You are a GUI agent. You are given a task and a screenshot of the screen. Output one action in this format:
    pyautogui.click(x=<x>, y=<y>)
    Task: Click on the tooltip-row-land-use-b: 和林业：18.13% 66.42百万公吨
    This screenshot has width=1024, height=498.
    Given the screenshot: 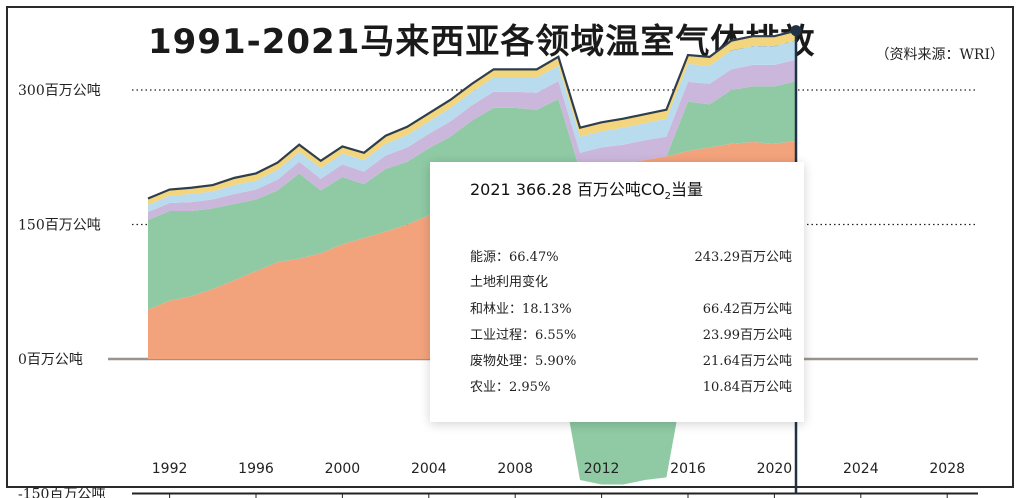 What is the action you would take?
    pyautogui.click(x=631, y=308)
    